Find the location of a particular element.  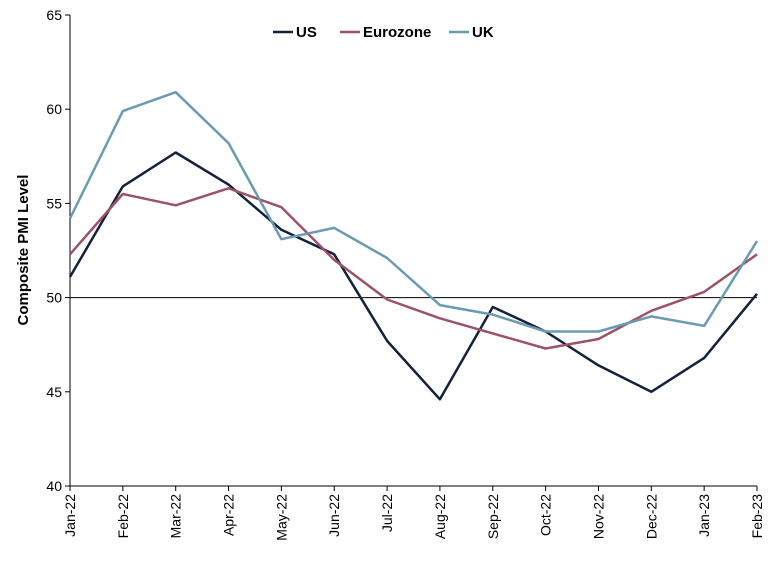

y-axis: 40 45 50 55 60 65 is located at coordinates (58, 250).